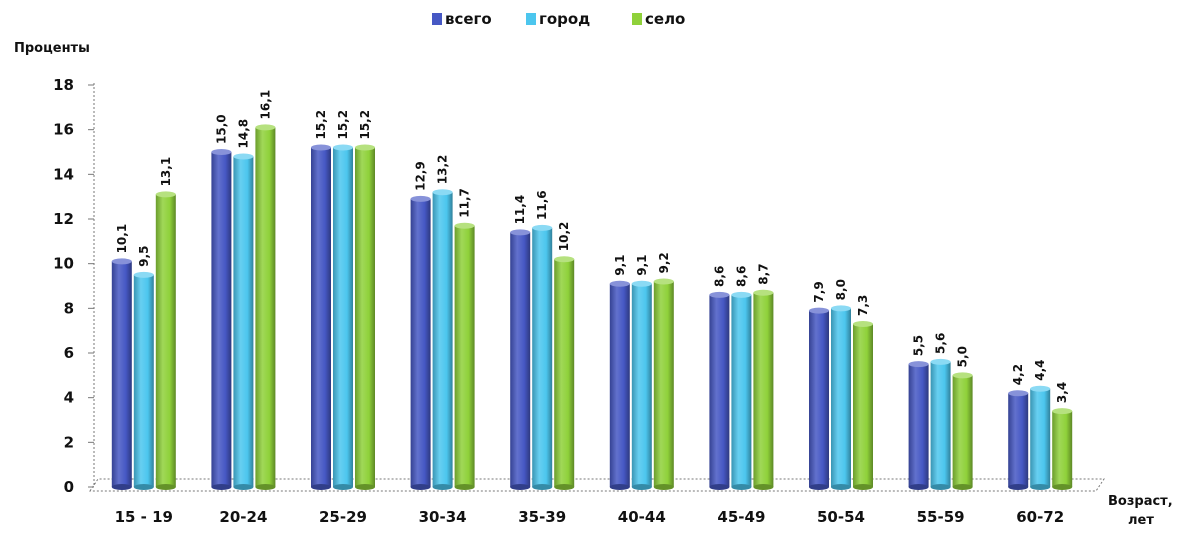 Image resolution: width=1184 pixels, height=533 pixels. Describe the element at coordinates (963, 356) in the screenshot. I see `data-label: 5,0` at that location.